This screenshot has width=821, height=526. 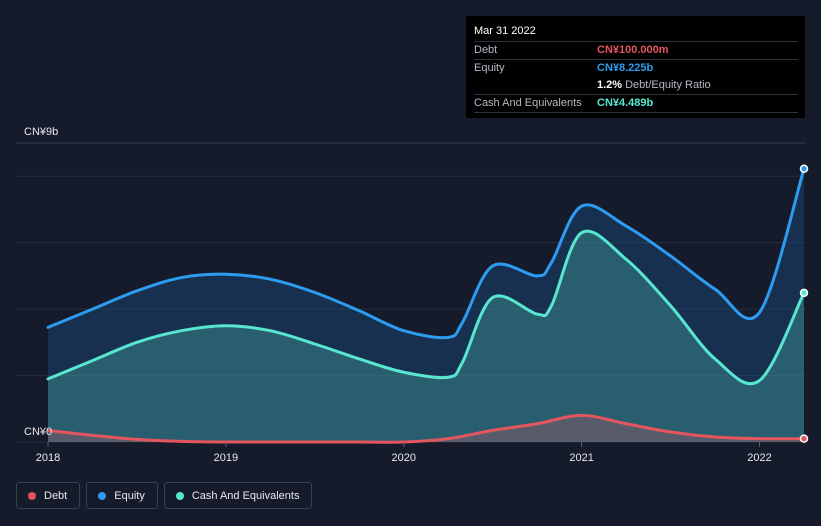 What do you see at coordinates (804, 168) in the screenshot?
I see `equity-endpoint` at bounding box center [804, 168].